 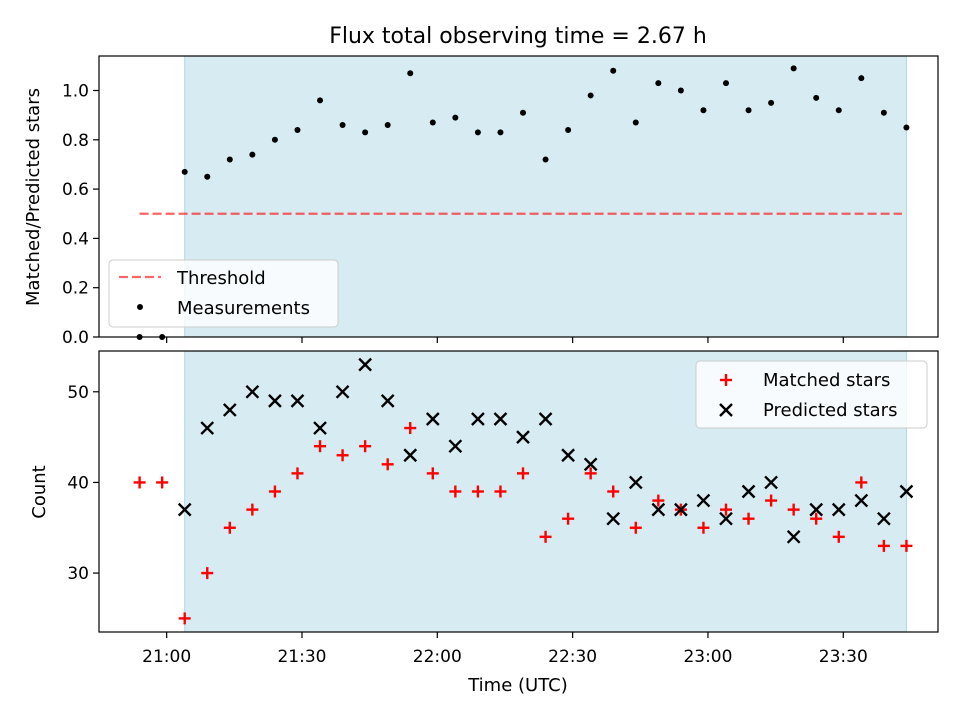 I want to click on top-legend-box, so click(x=223, y=293).